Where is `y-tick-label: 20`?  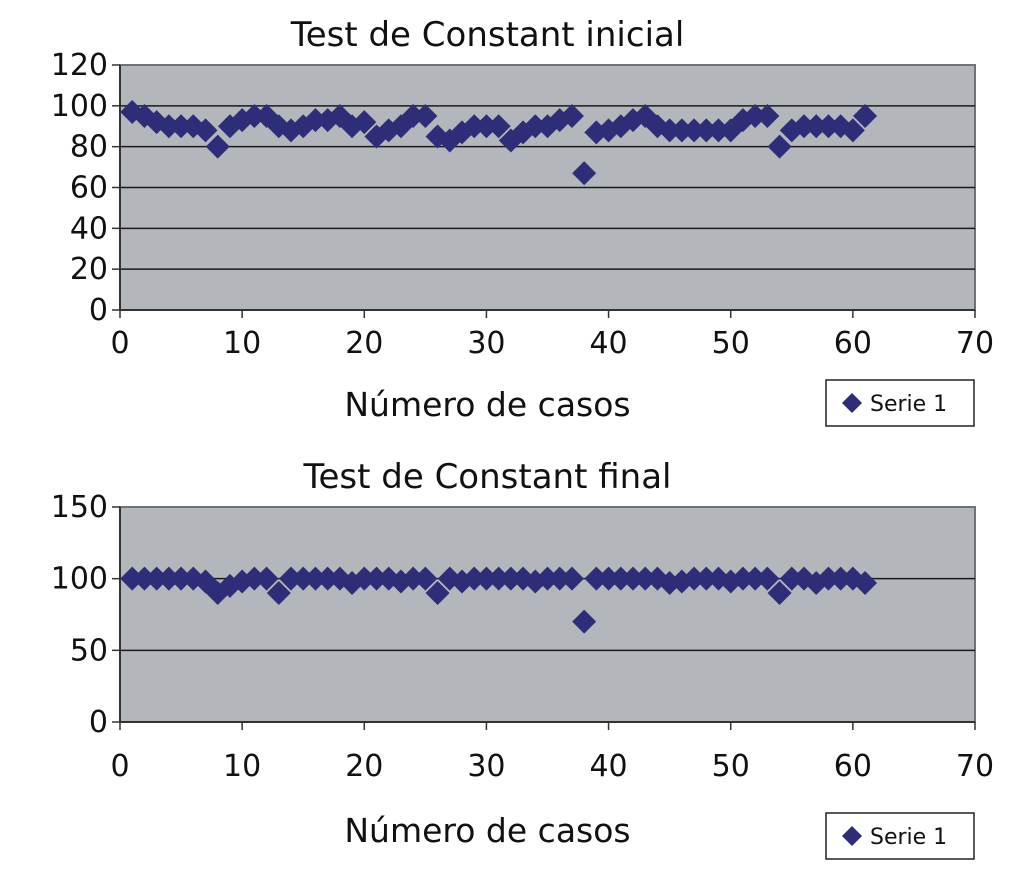 y-tick-label: 20 is located at coordinates (89, 269).